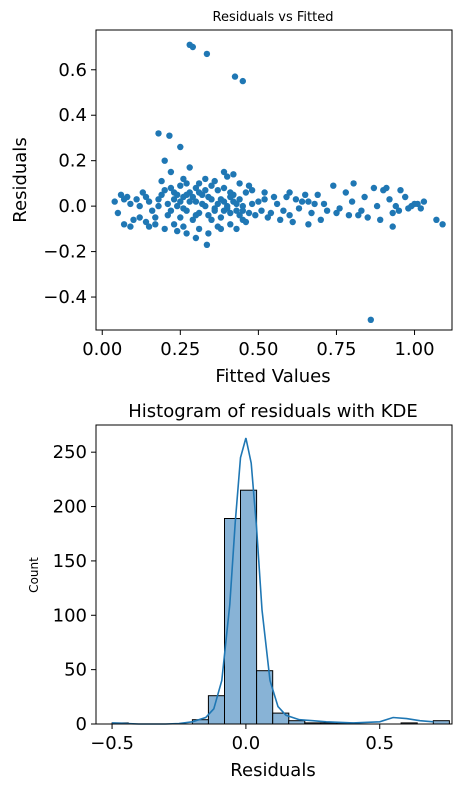 The width and height of the screenshot is (460, 790). What do you see at coordinates (70, 452) in the screenshot?
I see `y-tick-label: 250` at bounding box center [70, 452].